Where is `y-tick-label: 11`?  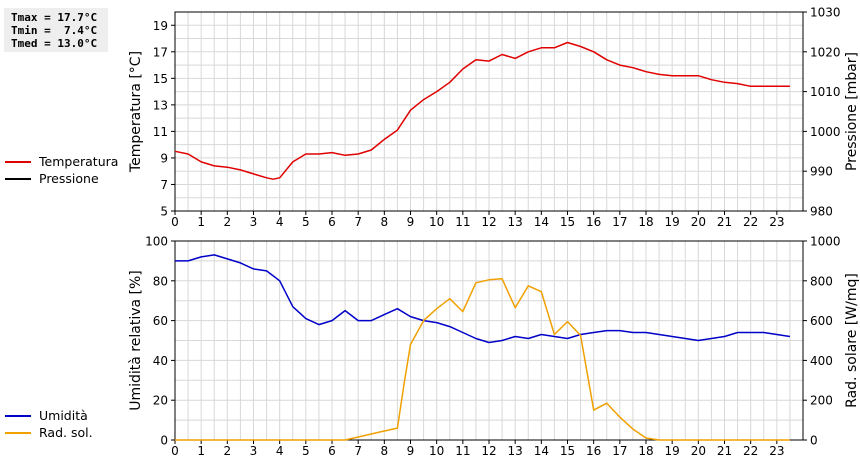
y-tick-label: 11 is located at coordinates (160, 132).